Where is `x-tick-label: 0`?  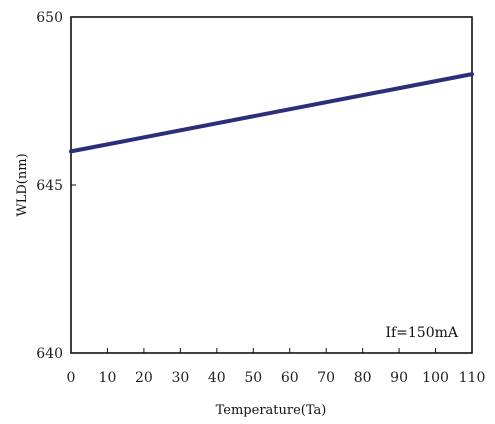
x-tick-label: 0 is located at coordinates (71, 378).